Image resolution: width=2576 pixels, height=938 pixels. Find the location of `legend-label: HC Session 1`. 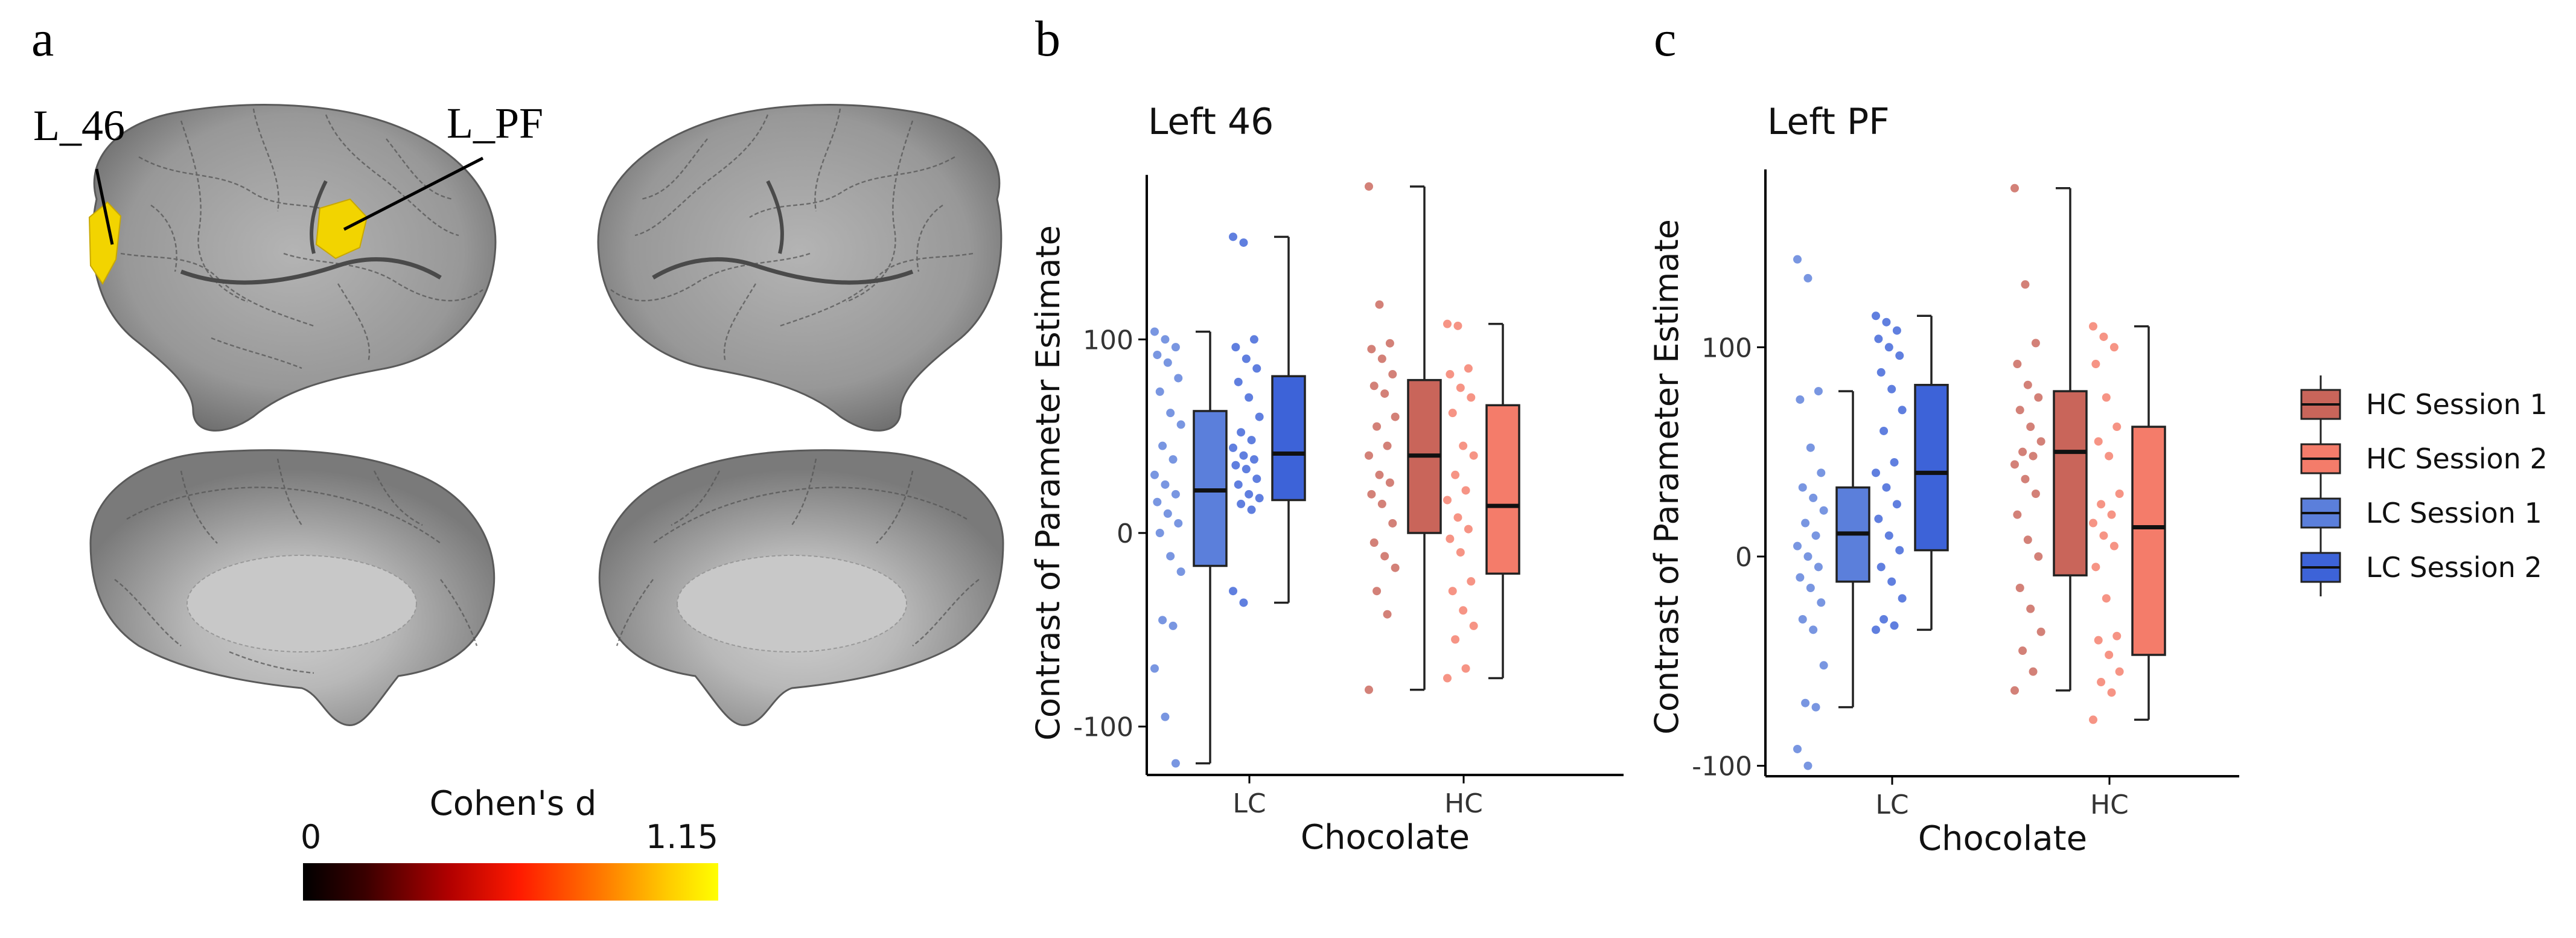

legend-label: HC Session 1 is located at coordinates (2457, 404).